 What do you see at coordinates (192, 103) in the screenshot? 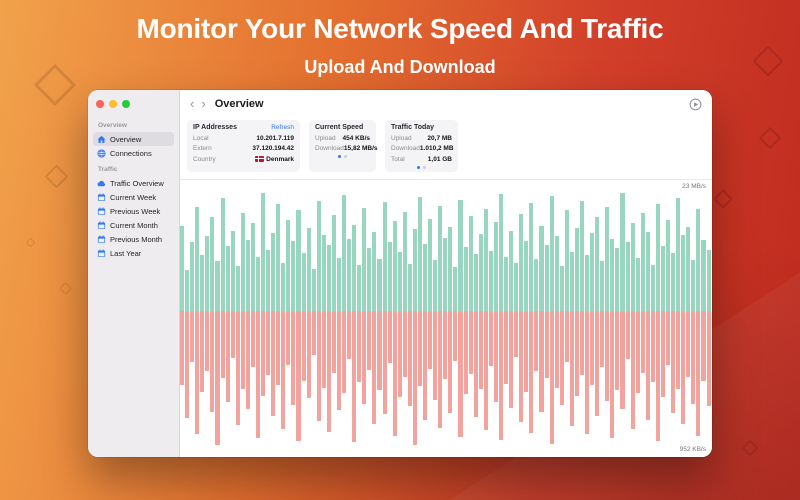
I see `back-icon: ‹` at bounding box center [192, 103].